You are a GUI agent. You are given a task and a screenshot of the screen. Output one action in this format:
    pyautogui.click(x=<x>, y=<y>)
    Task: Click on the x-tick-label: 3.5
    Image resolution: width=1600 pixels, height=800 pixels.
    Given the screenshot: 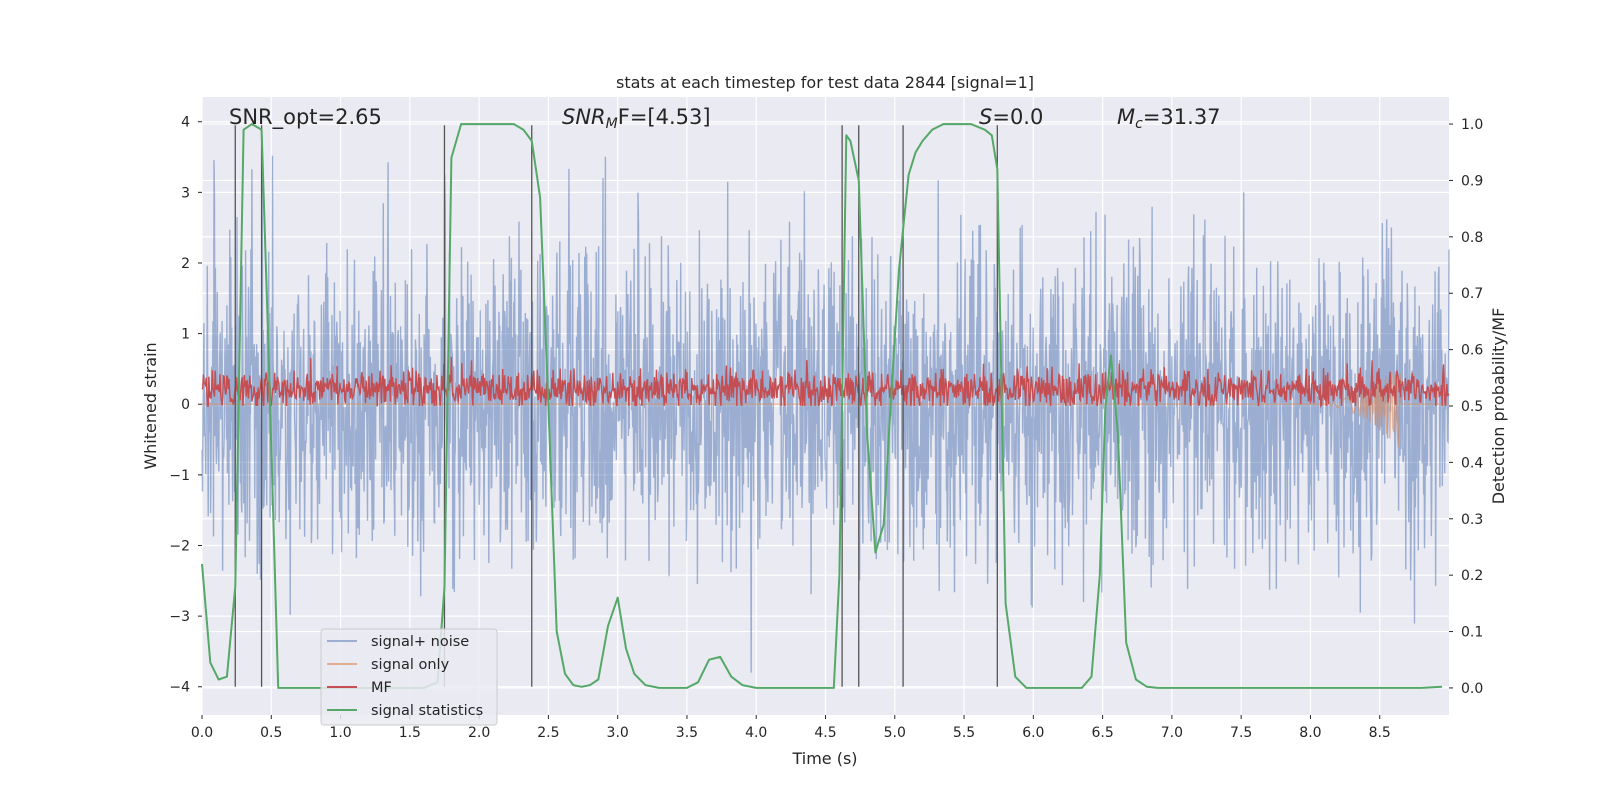 What is the action you would take?
    pyautogui.click(x=687, y=733)
    